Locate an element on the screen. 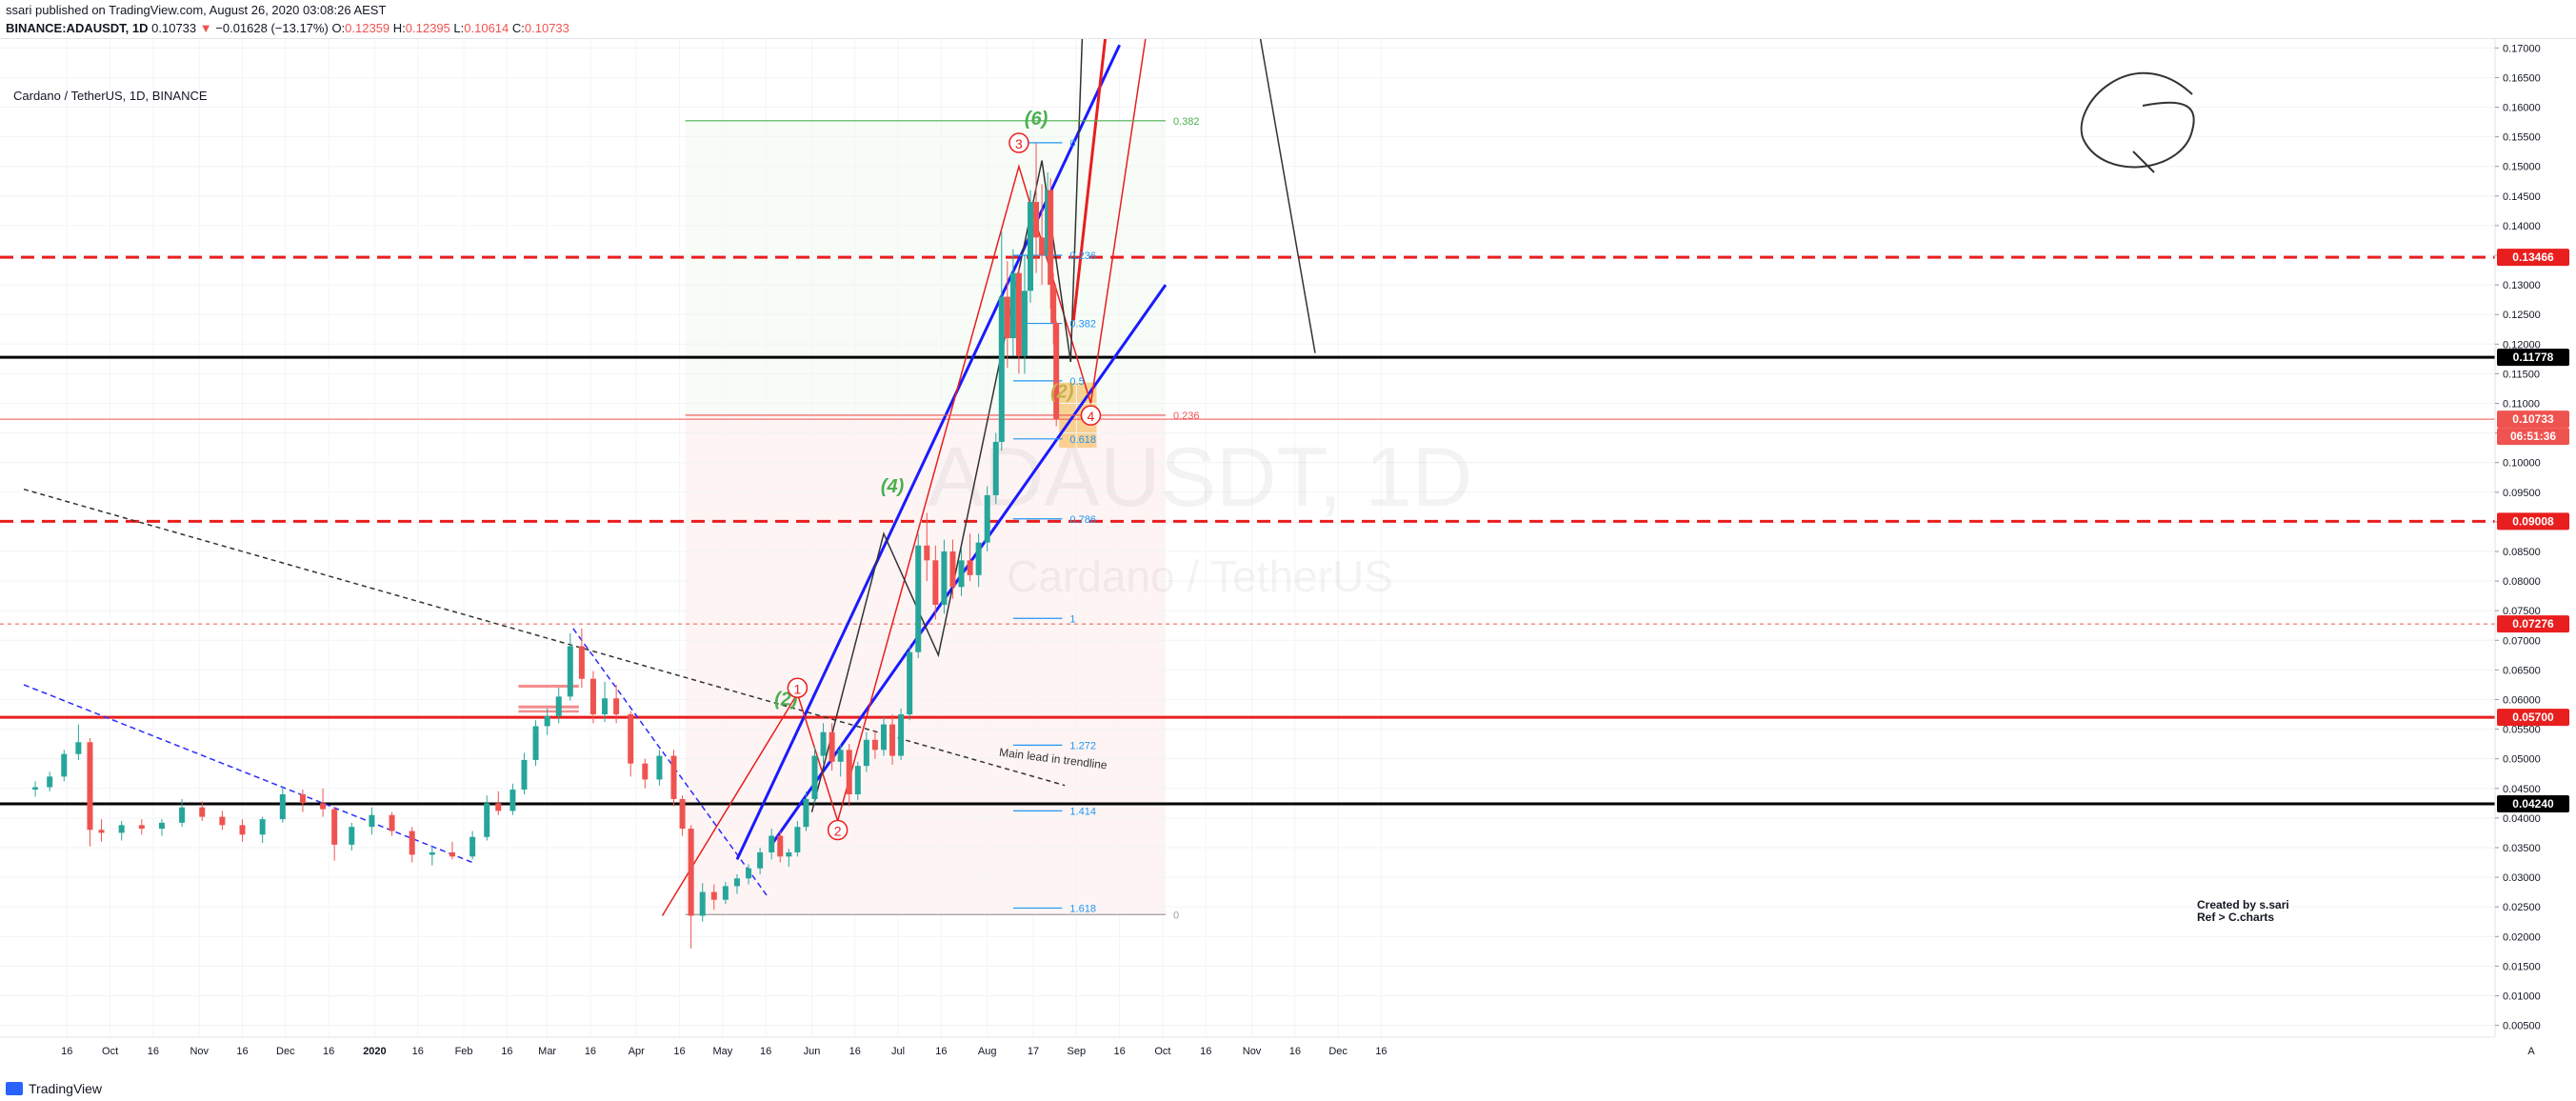 The height and width of the screenshot is (1101, 2576). black-projection-line is located at coordinates (1287, 196).